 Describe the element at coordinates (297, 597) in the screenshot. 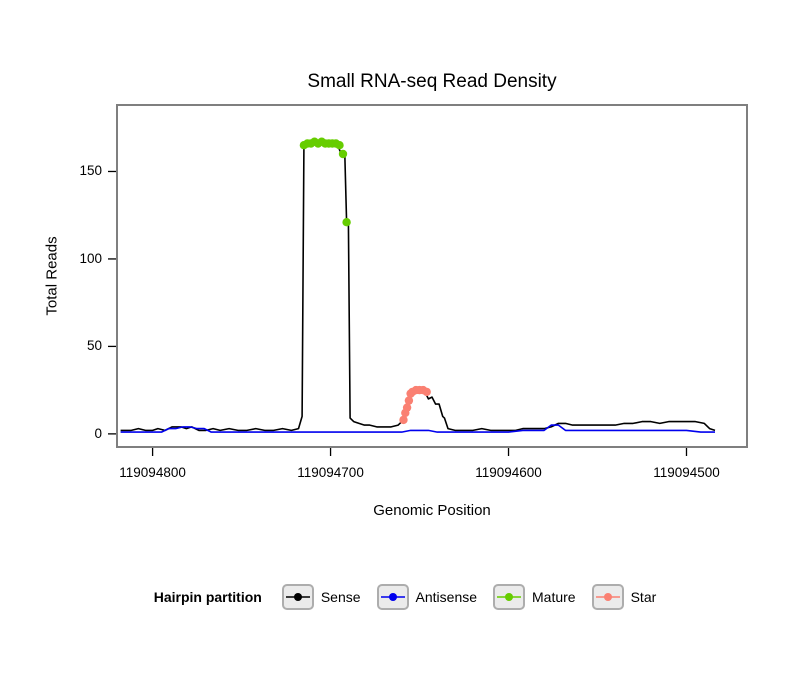

I see `sense-legend-key-icon` at that location.